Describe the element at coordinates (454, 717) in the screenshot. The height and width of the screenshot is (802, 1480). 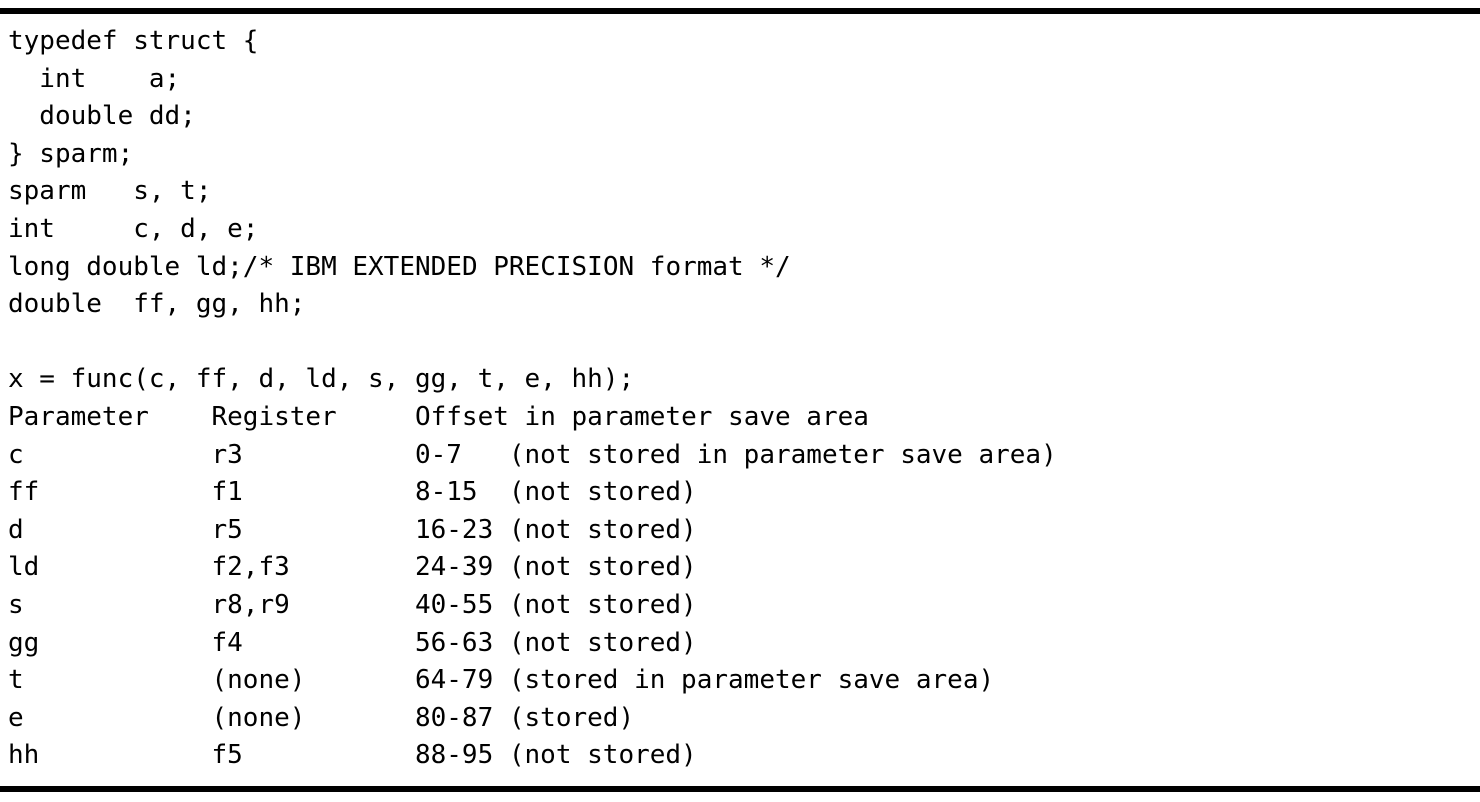
I see `cell-offset: 80-87` at that location.